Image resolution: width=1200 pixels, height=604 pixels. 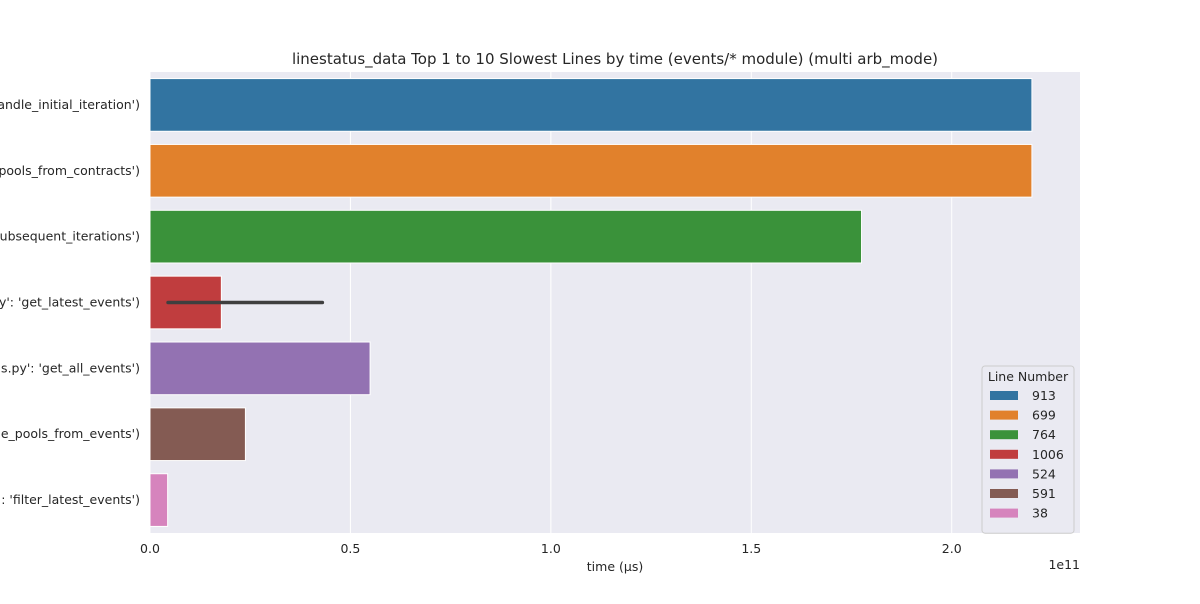 I want to click on legend-title: Line Number, so click(x=1028, y=376).